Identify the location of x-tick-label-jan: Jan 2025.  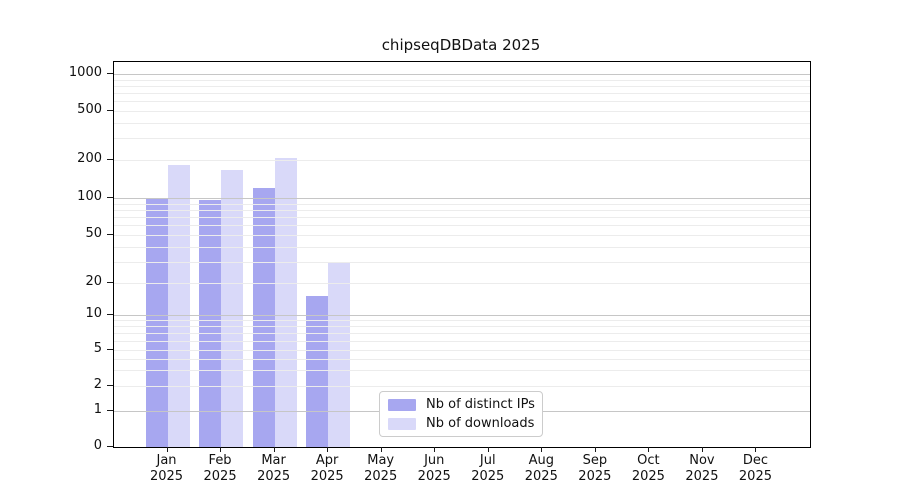
(167, 468).